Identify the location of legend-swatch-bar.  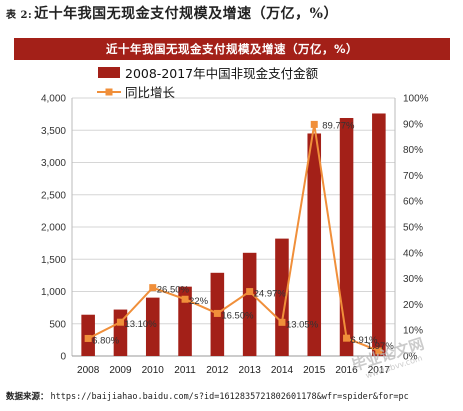
(109, 72).